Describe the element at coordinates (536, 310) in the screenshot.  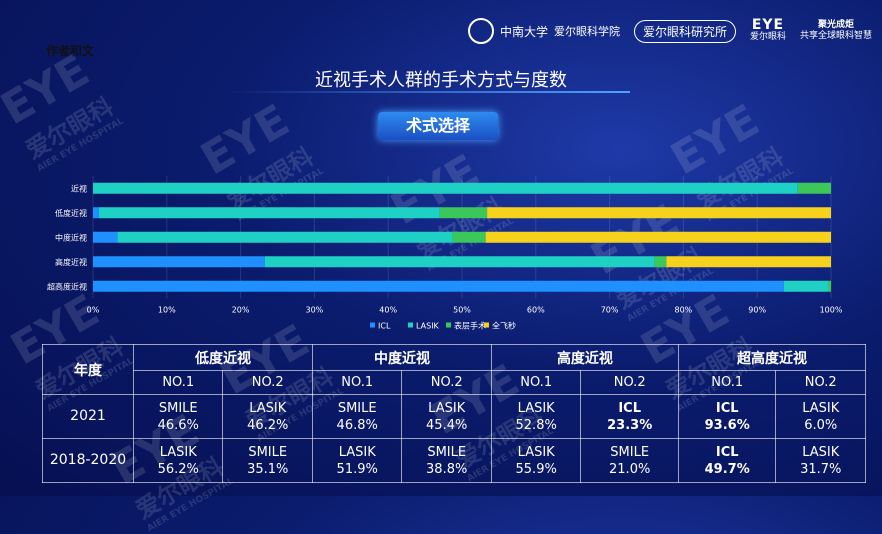
I see `x-tick-label: 60%` at that location.